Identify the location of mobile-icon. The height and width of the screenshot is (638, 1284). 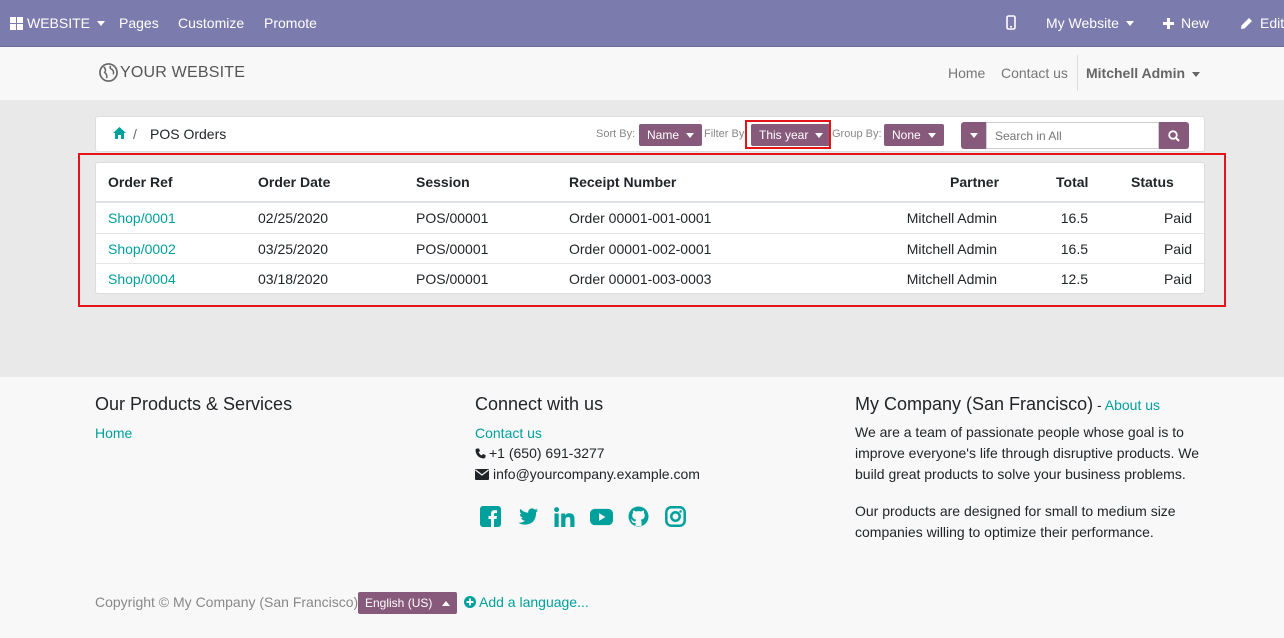
(1011, 22).